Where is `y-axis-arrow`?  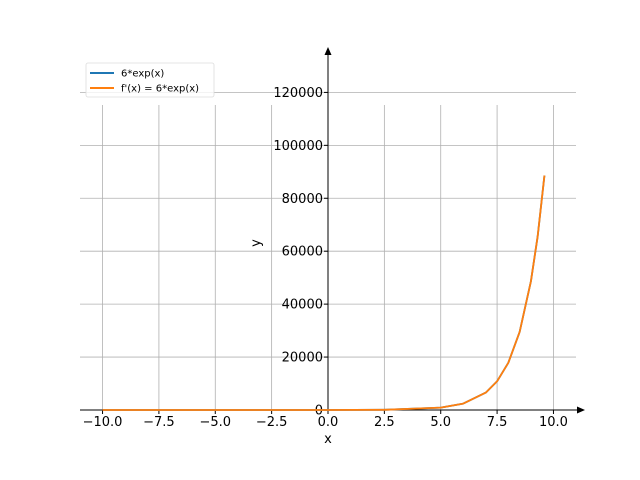 y-axis-arrow is located at coordinates (328, 51).